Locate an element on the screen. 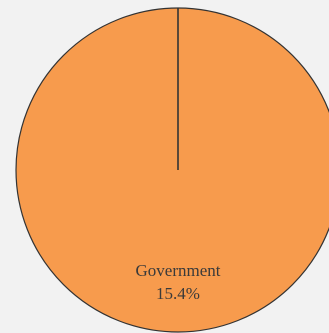 Image resolution: width=329 pixels, height=333 pixels. slice-label-name: Government is located at coordinates (178, 270).